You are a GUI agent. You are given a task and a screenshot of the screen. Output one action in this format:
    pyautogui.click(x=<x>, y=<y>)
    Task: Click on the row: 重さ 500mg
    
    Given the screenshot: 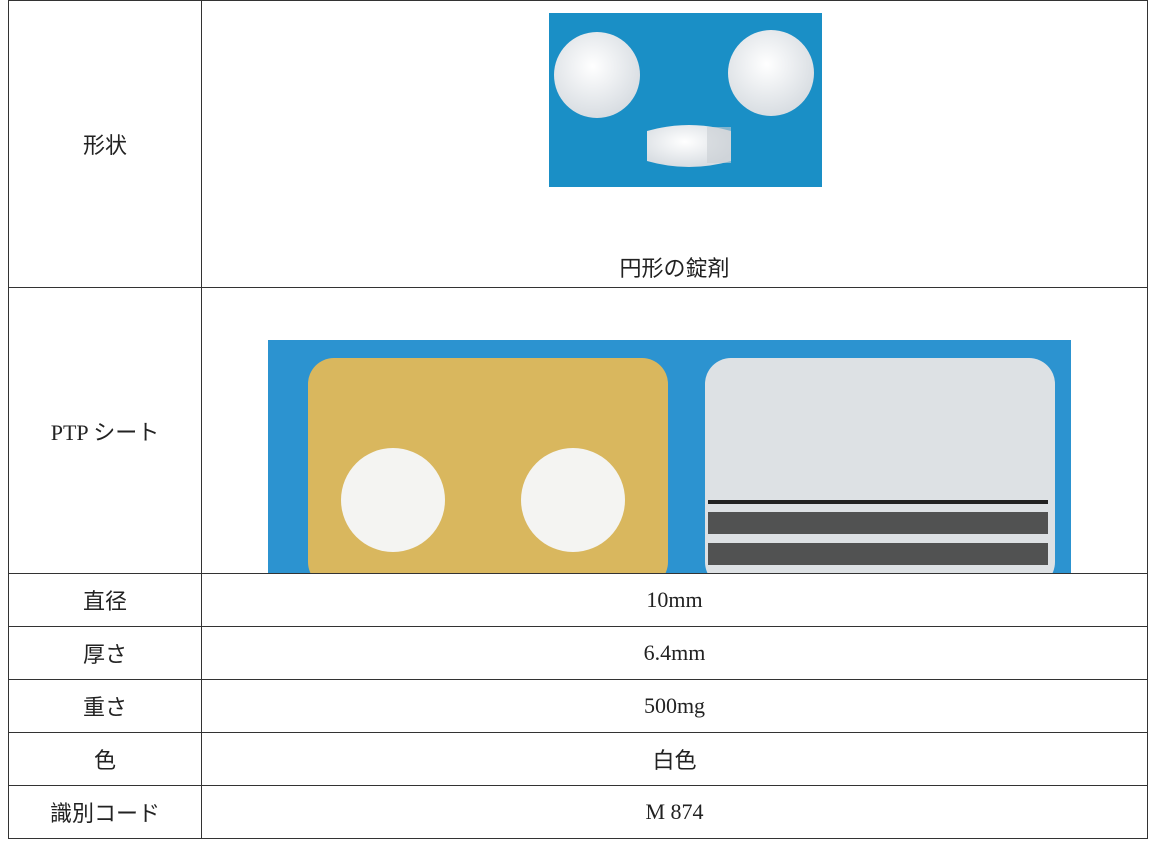 What is the action you would take?
    pyautogui.click(x=578, y=706)
    